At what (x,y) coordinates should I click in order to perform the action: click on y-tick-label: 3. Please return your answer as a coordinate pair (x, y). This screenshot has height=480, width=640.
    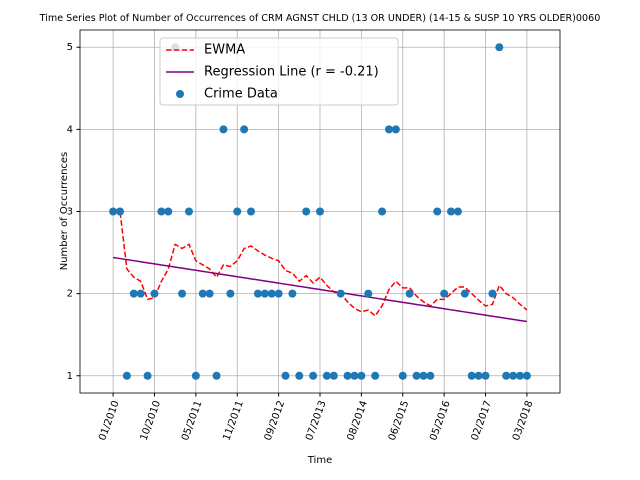
    Looking at the image, I should click on (70, 212).